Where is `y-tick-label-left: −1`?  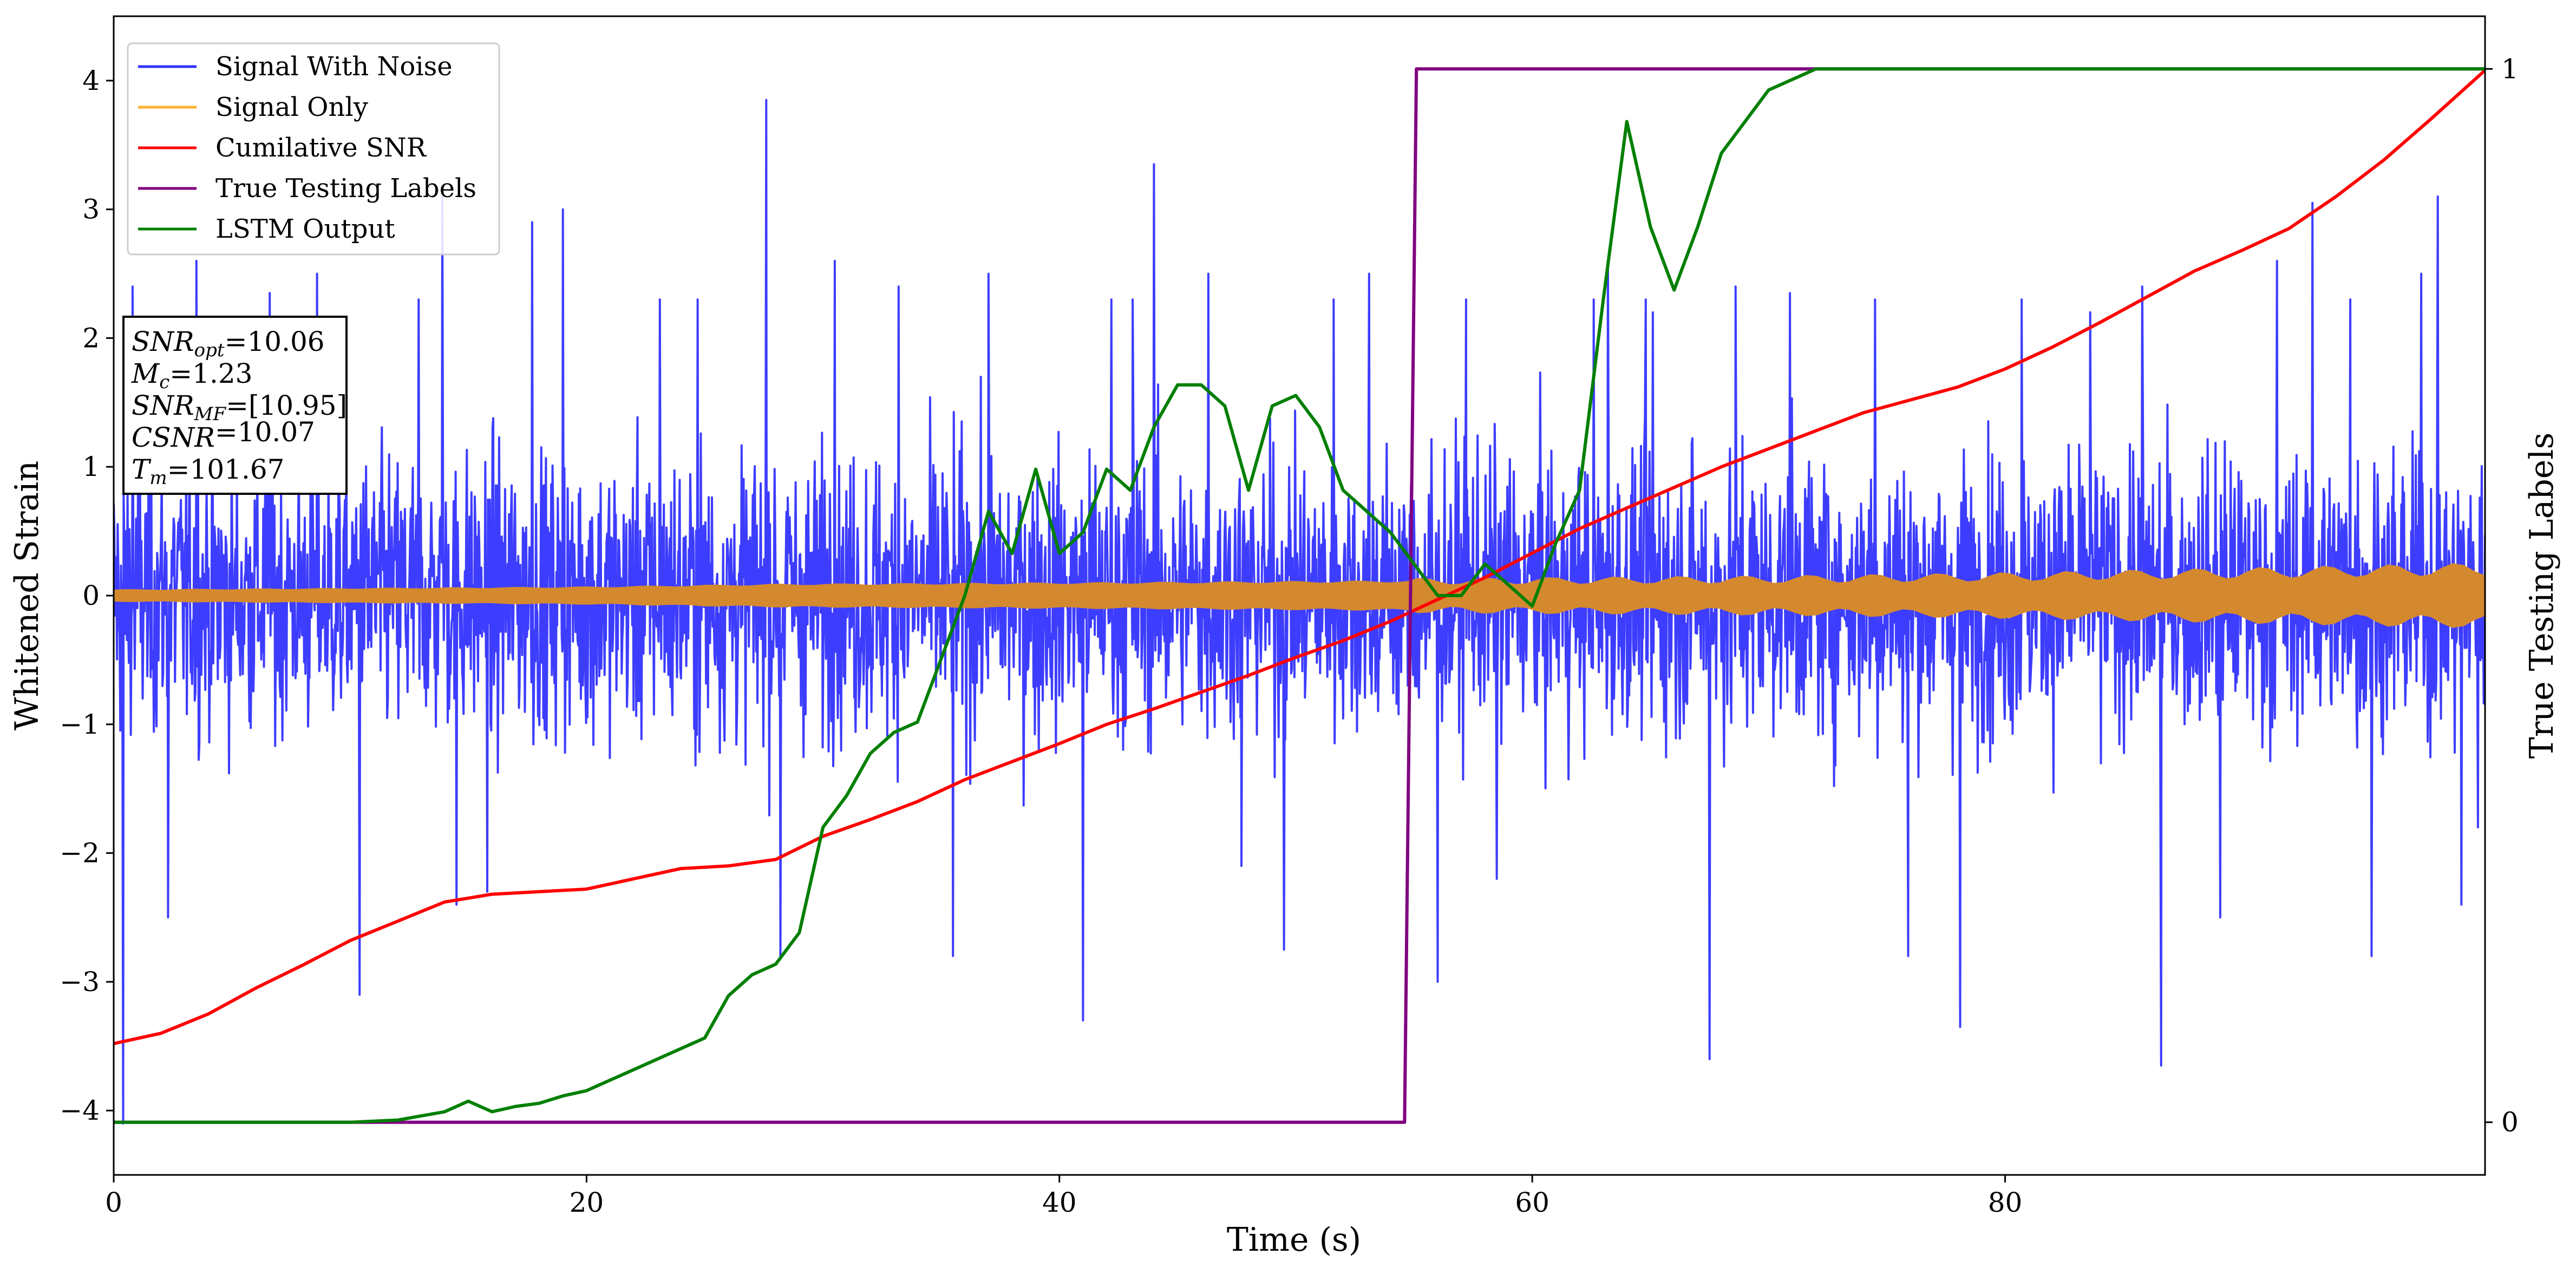
y-tick-label-left: −1 is located at coordinates (80, 724).